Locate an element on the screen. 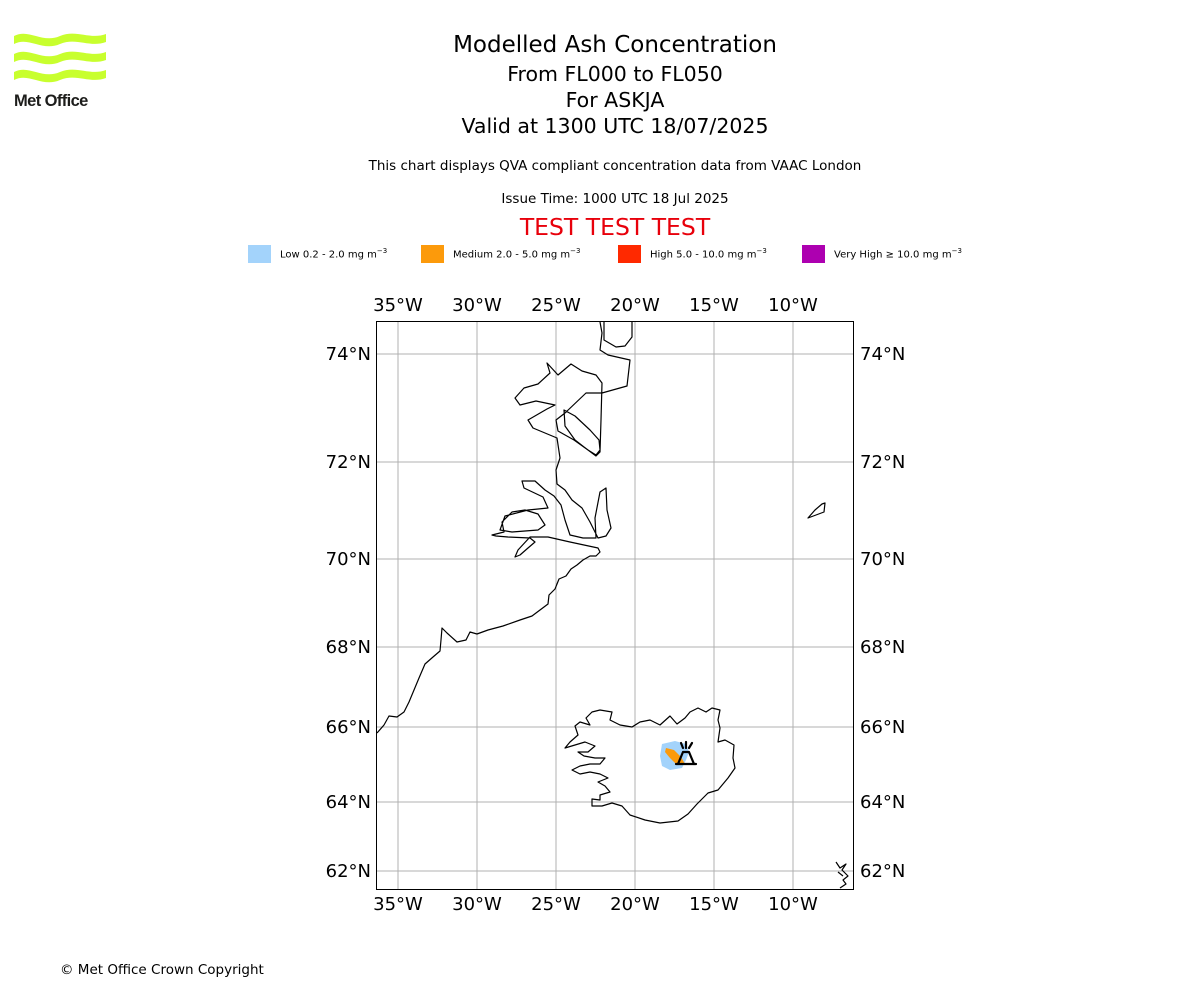 The image size is (1200, 1000). faroe-coastline is located at coordinates (842, 875).